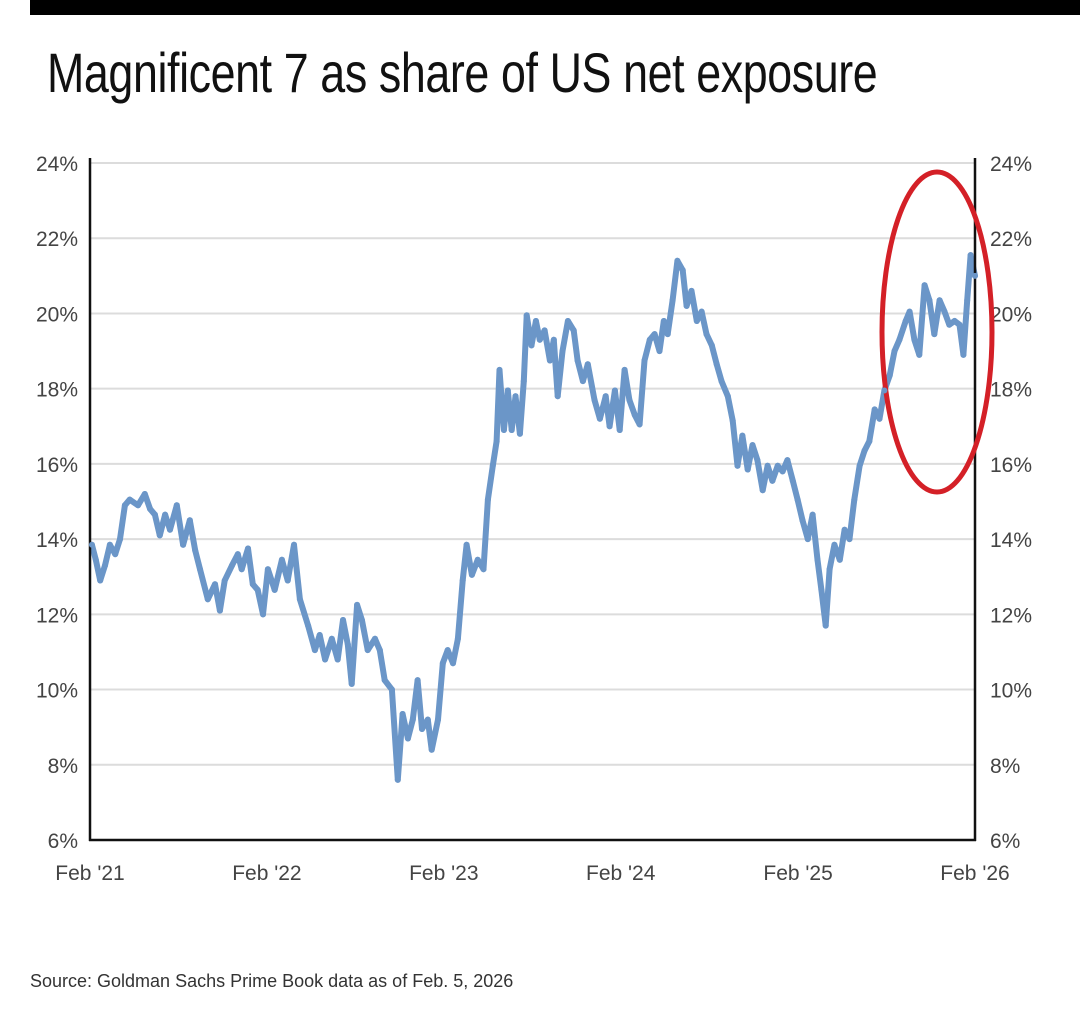 The height and width of the screenshot is (1021, 1080). Describe the element at coordinates (57, 164) in the screenshot. I see `y-tick-label-left: 24%` at that location.